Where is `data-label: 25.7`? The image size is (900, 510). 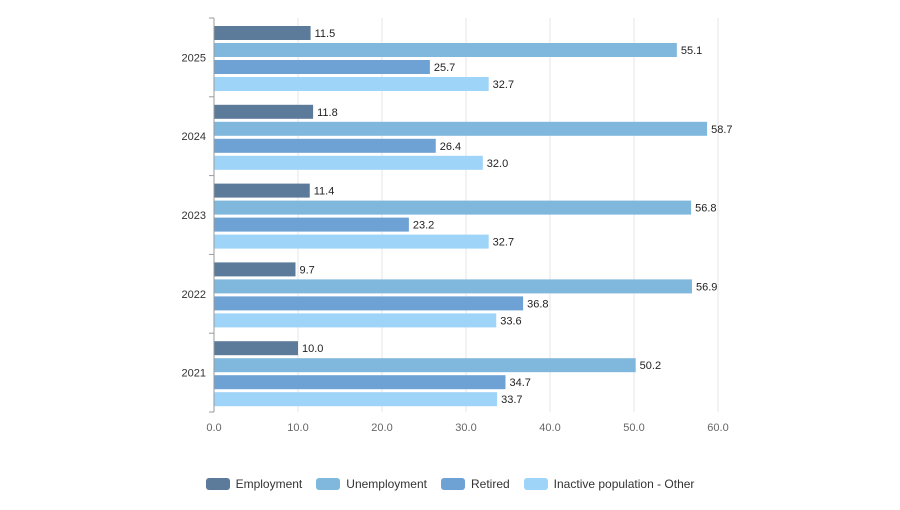
data-label: 25.7 is located at coordinates (444, 68).